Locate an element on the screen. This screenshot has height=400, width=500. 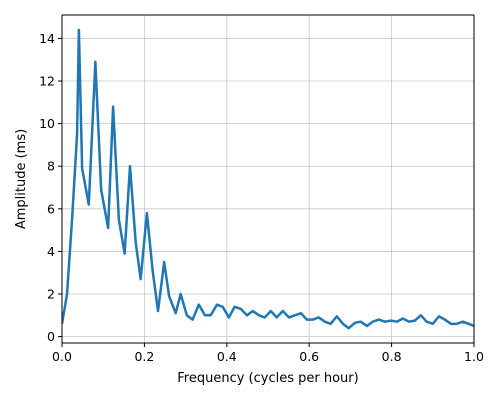
y-tick-label: 6 is located at coordinates (51, 208).